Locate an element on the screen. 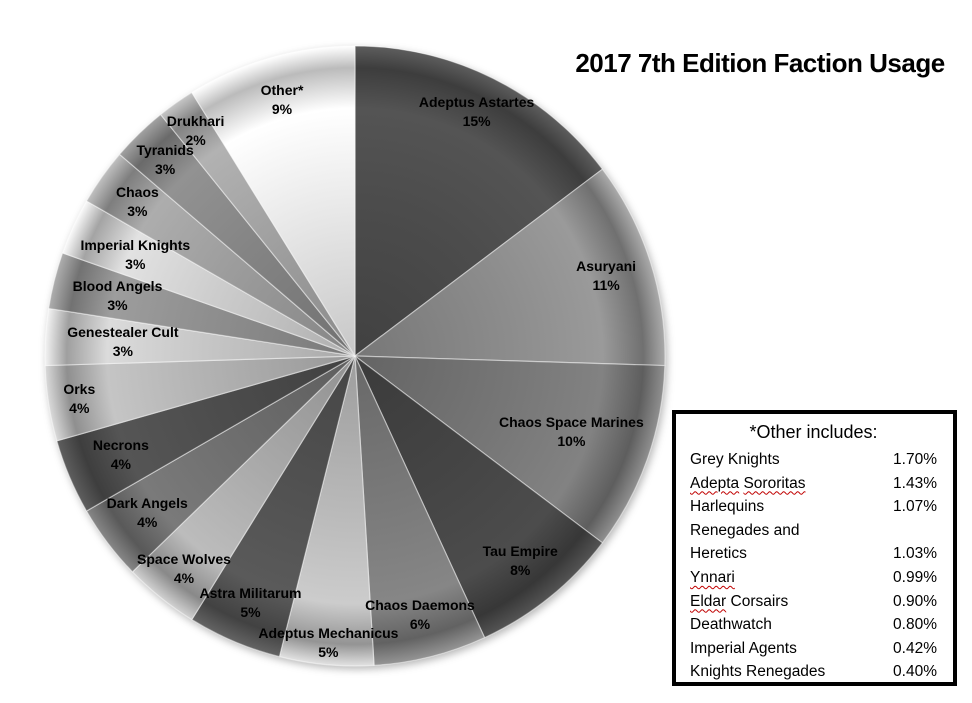 The height and width of the screenshot is (703, 972). other-legend-row: Grey Knights 1.70% is located at coordinates (813, 460).